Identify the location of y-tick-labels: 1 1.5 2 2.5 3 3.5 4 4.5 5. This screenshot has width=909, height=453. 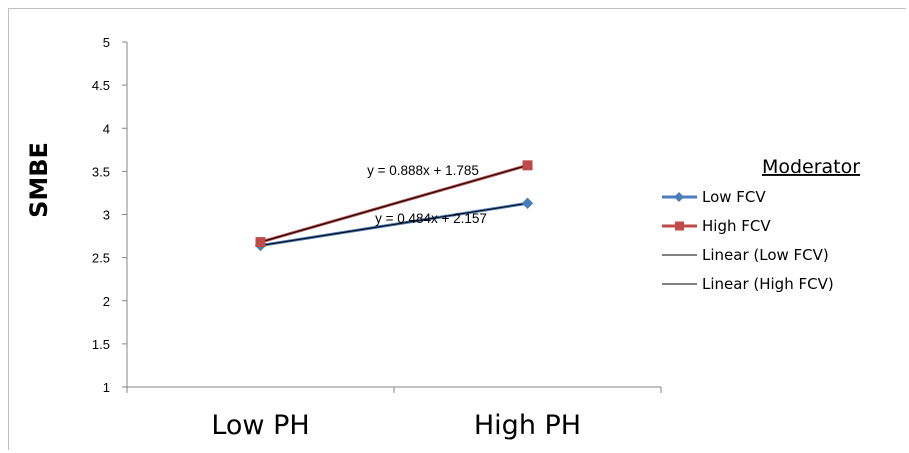
(101, 215).